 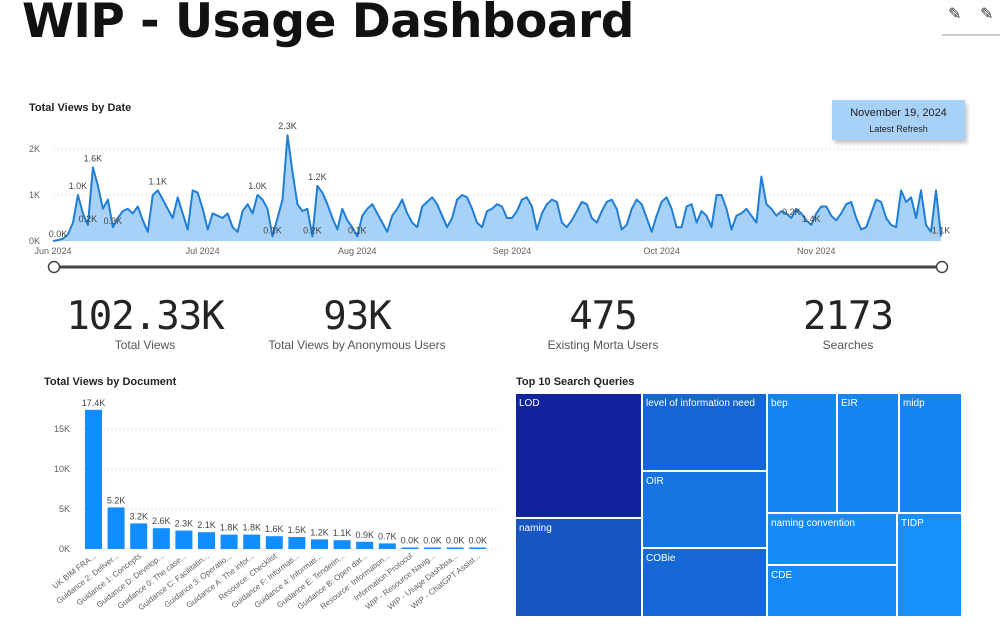 What do you see at coordinates (603, 316) in the screenshot?
I see `kpi-value: 475` at bounding box center [603, 316].